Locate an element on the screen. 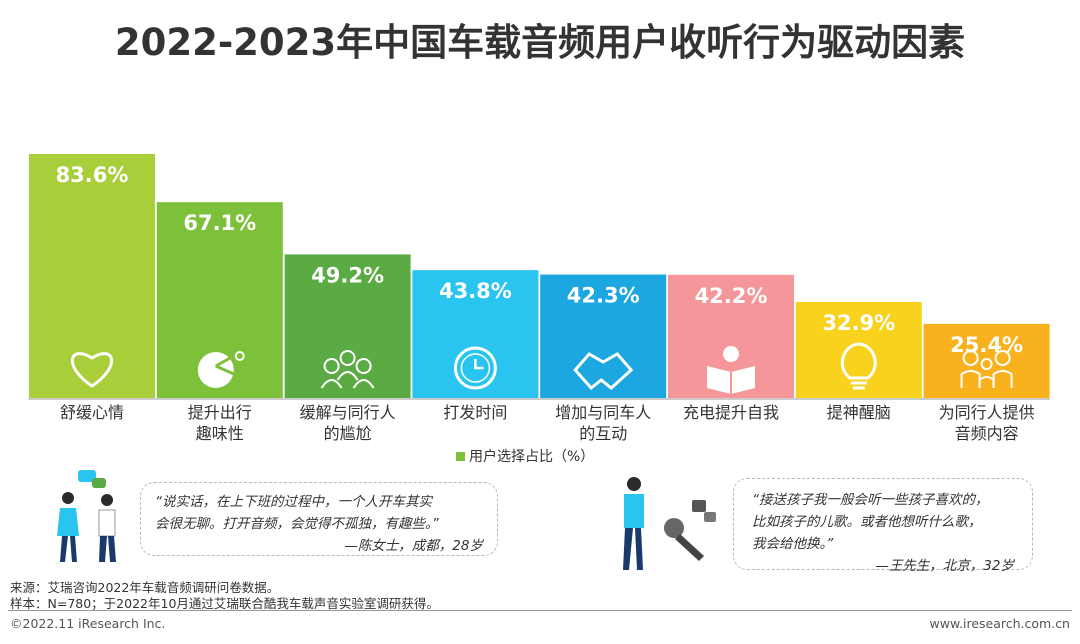 This screenshot has width=1080, height=644. category-label: 的互动 is located at coordinates (603, 433).